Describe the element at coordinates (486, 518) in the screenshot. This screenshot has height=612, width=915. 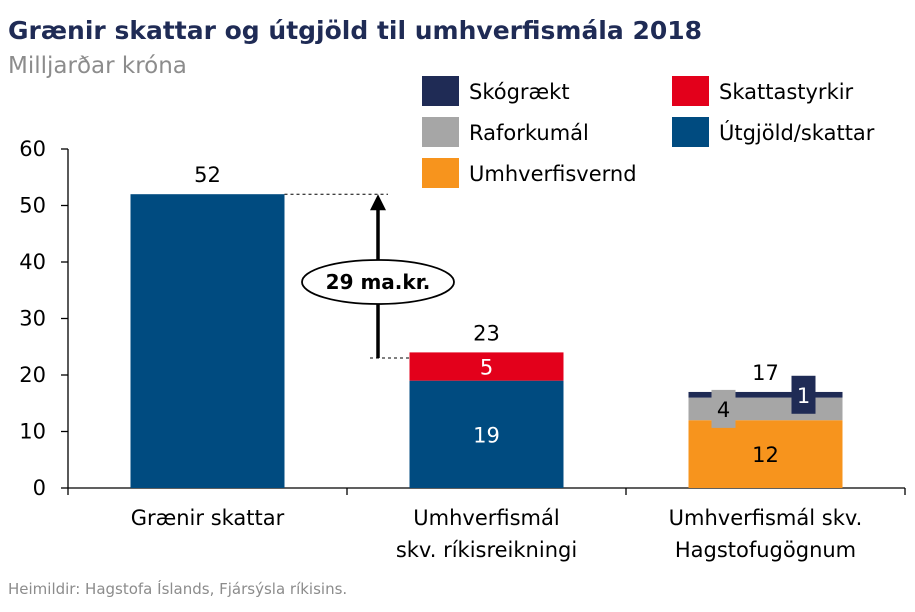
I see `category-label: Umhverfismál` at that location.